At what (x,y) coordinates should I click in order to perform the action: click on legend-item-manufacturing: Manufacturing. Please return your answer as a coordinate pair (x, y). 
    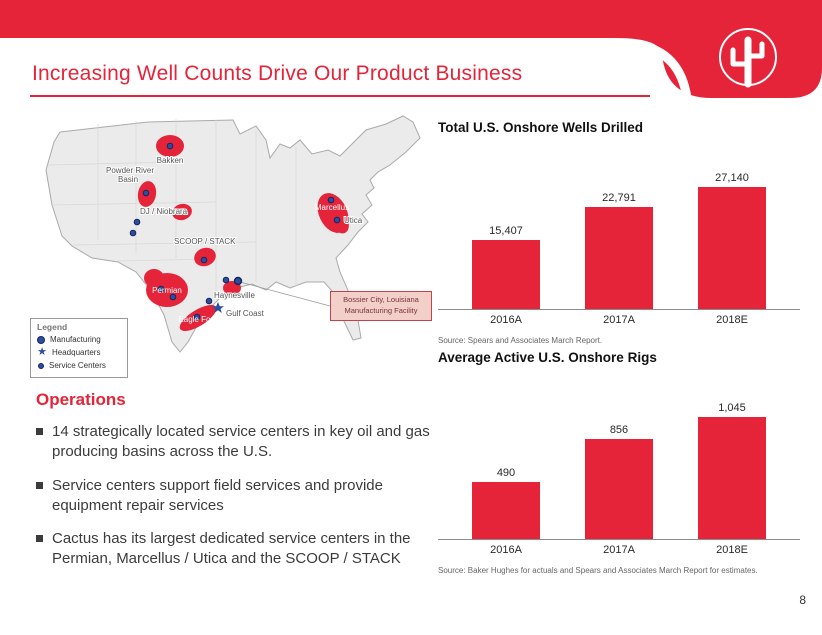
    Looking at the image, I should click on (79, 339).